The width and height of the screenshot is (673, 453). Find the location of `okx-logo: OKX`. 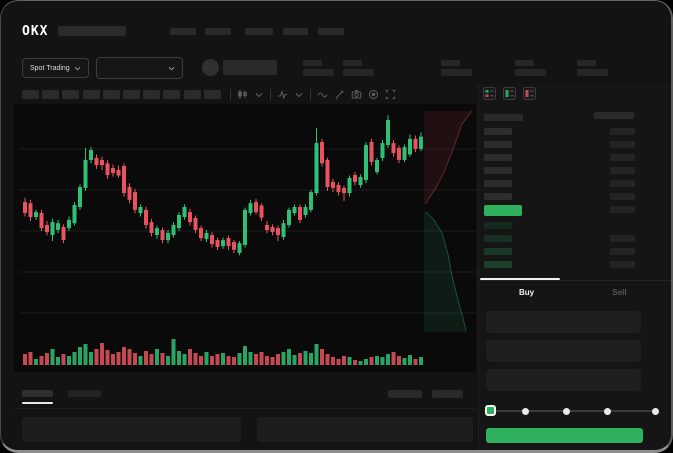

okx-logo: OKX is located at coordinates (35, 31).